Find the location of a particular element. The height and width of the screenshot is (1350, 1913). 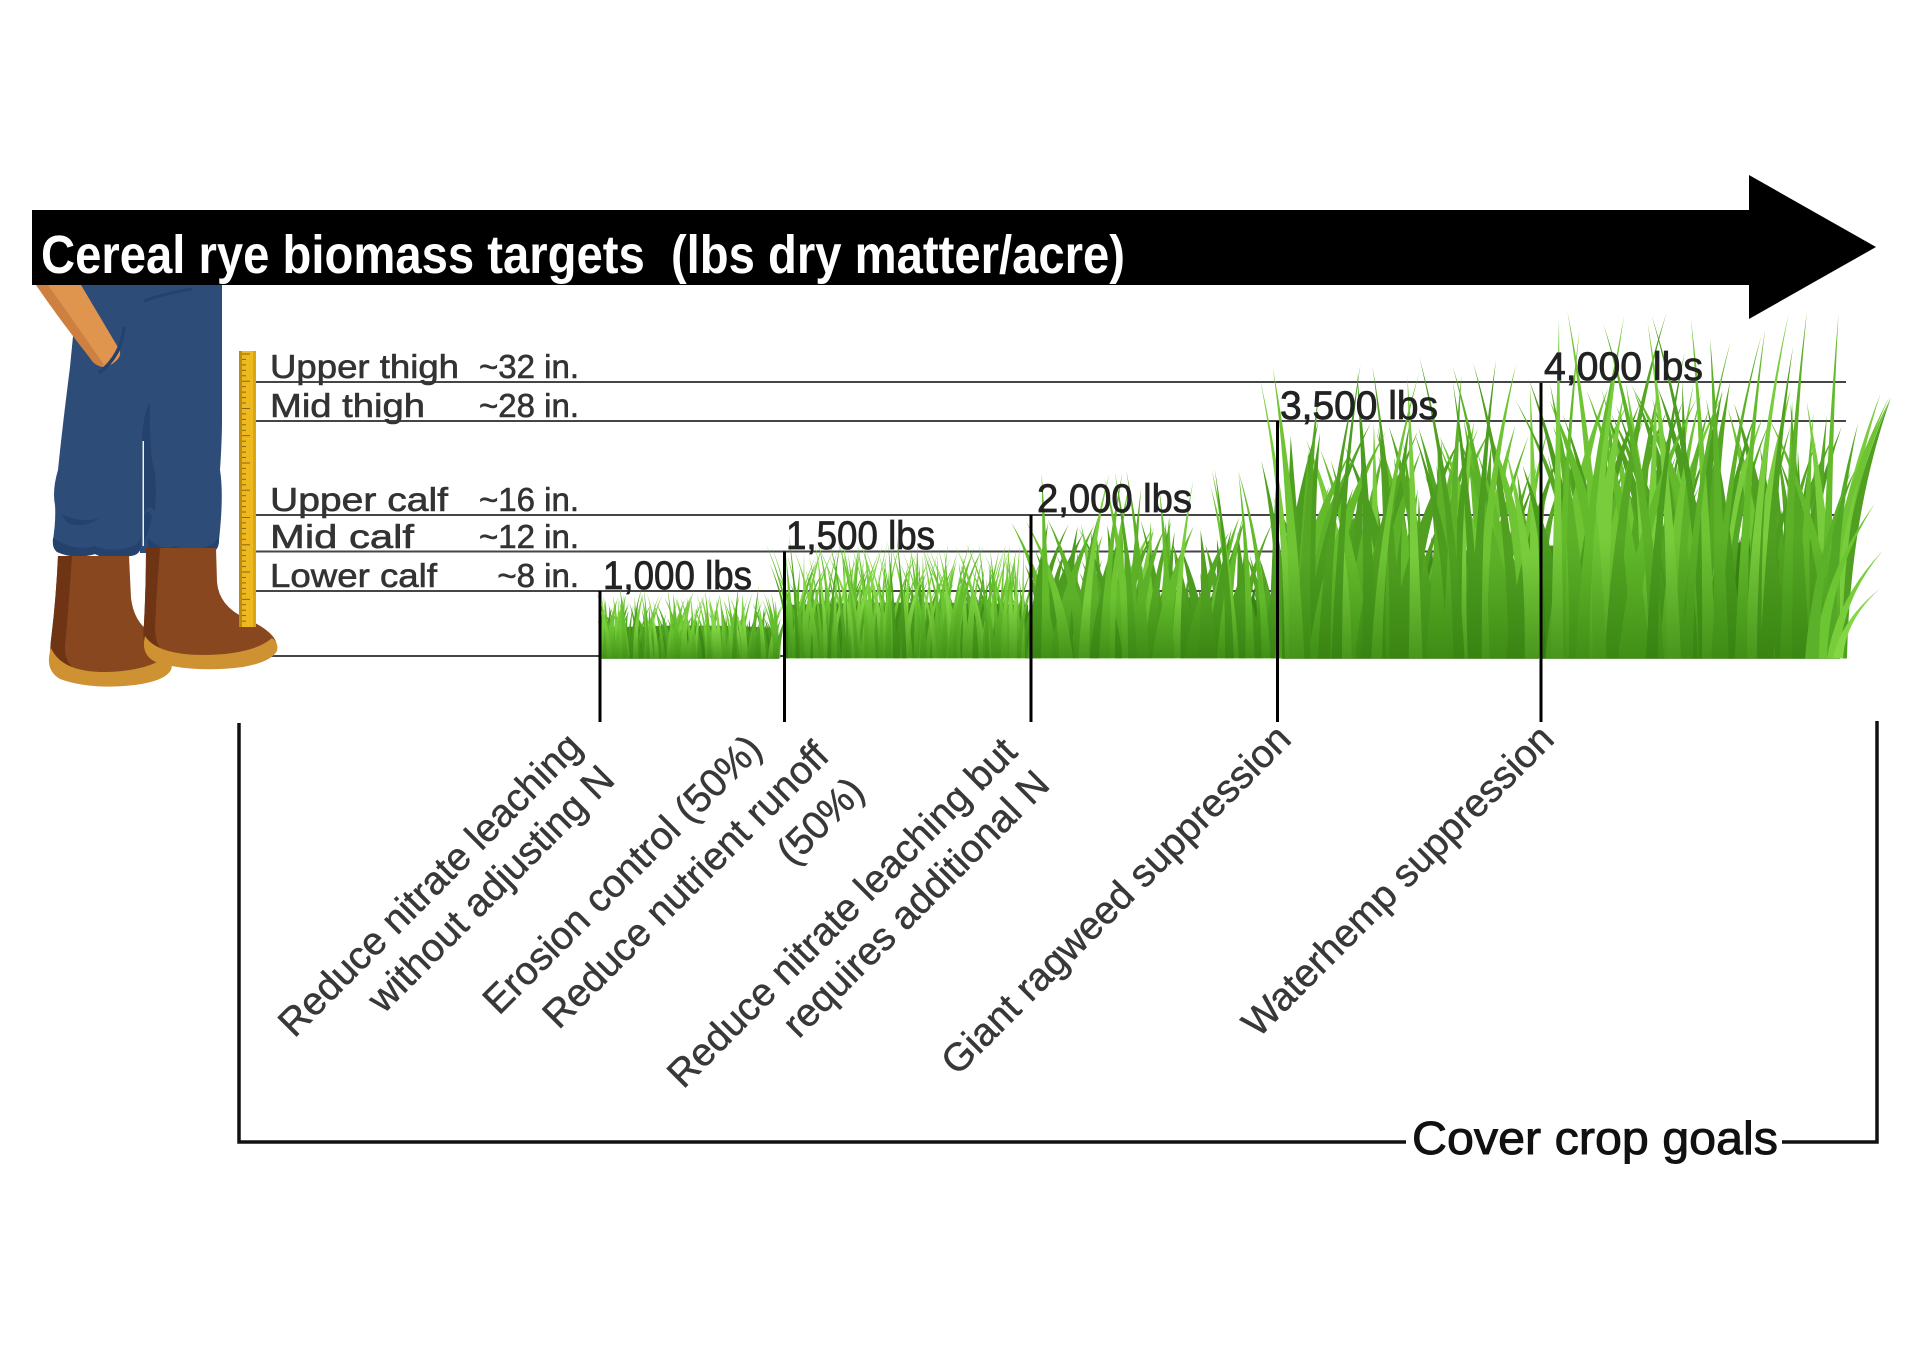

svg-text: ~16 in. is located at coordinates (529, 499).